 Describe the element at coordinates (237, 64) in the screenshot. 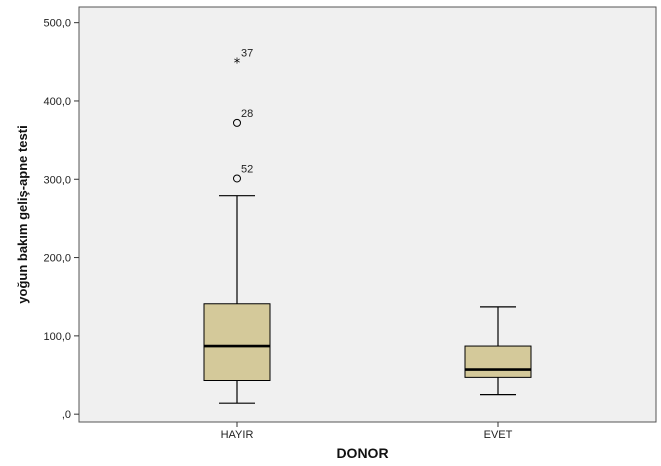

I see `outlier-star-marker: *` at that location.